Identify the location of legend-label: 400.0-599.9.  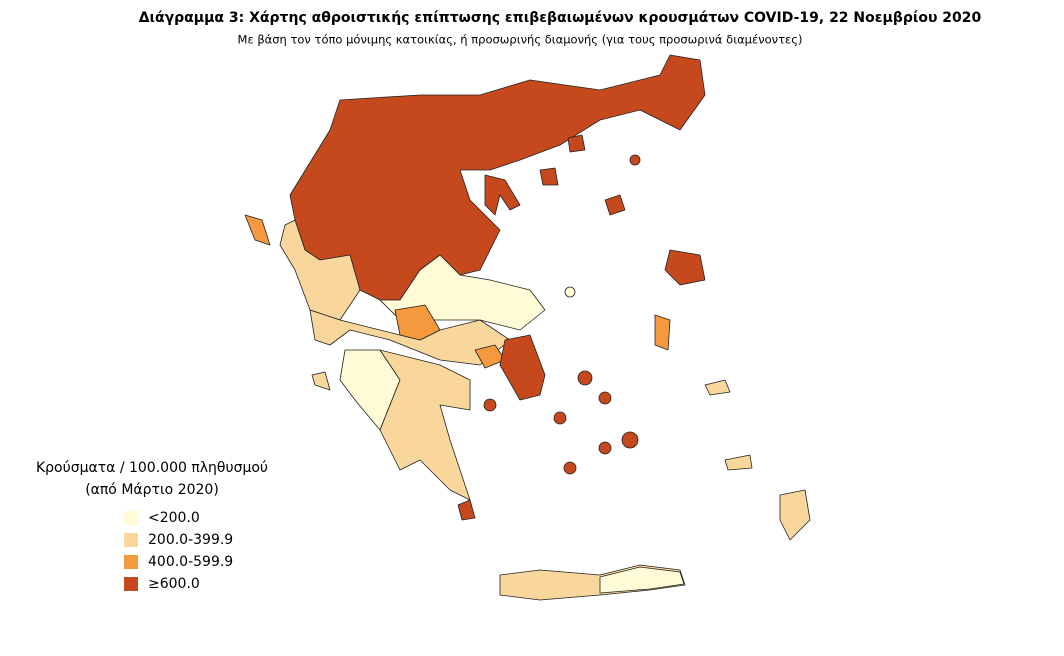
(190, 562).